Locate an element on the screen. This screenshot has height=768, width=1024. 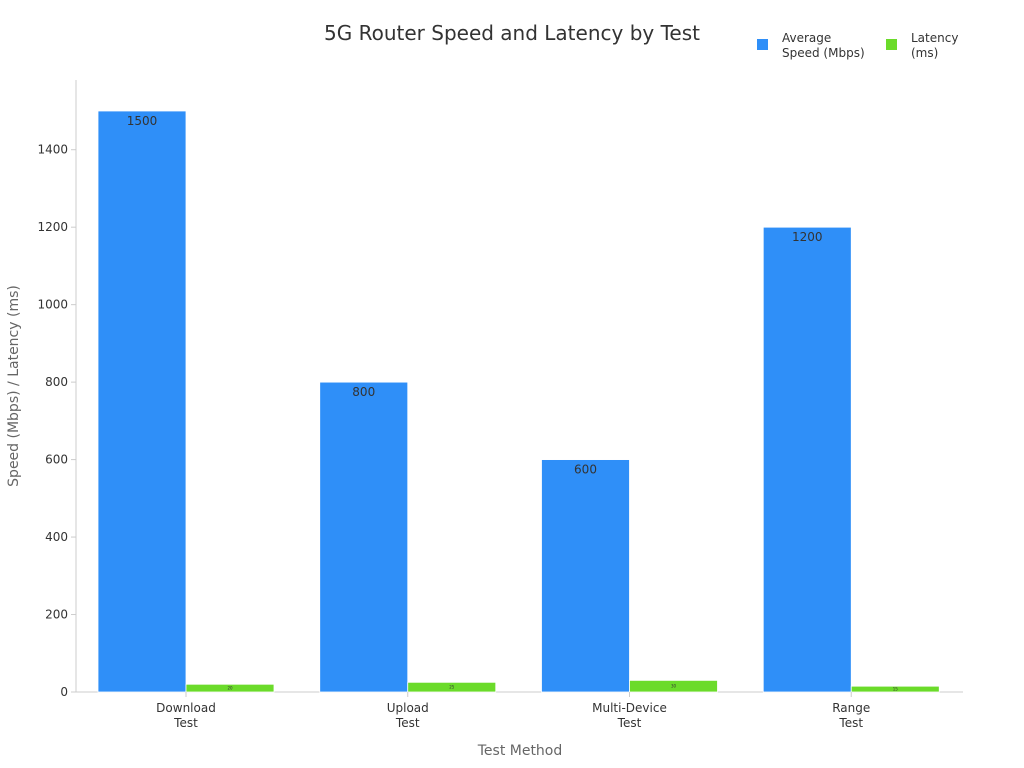
y-tick-label: 1200 is located at coordinates (52, 227).